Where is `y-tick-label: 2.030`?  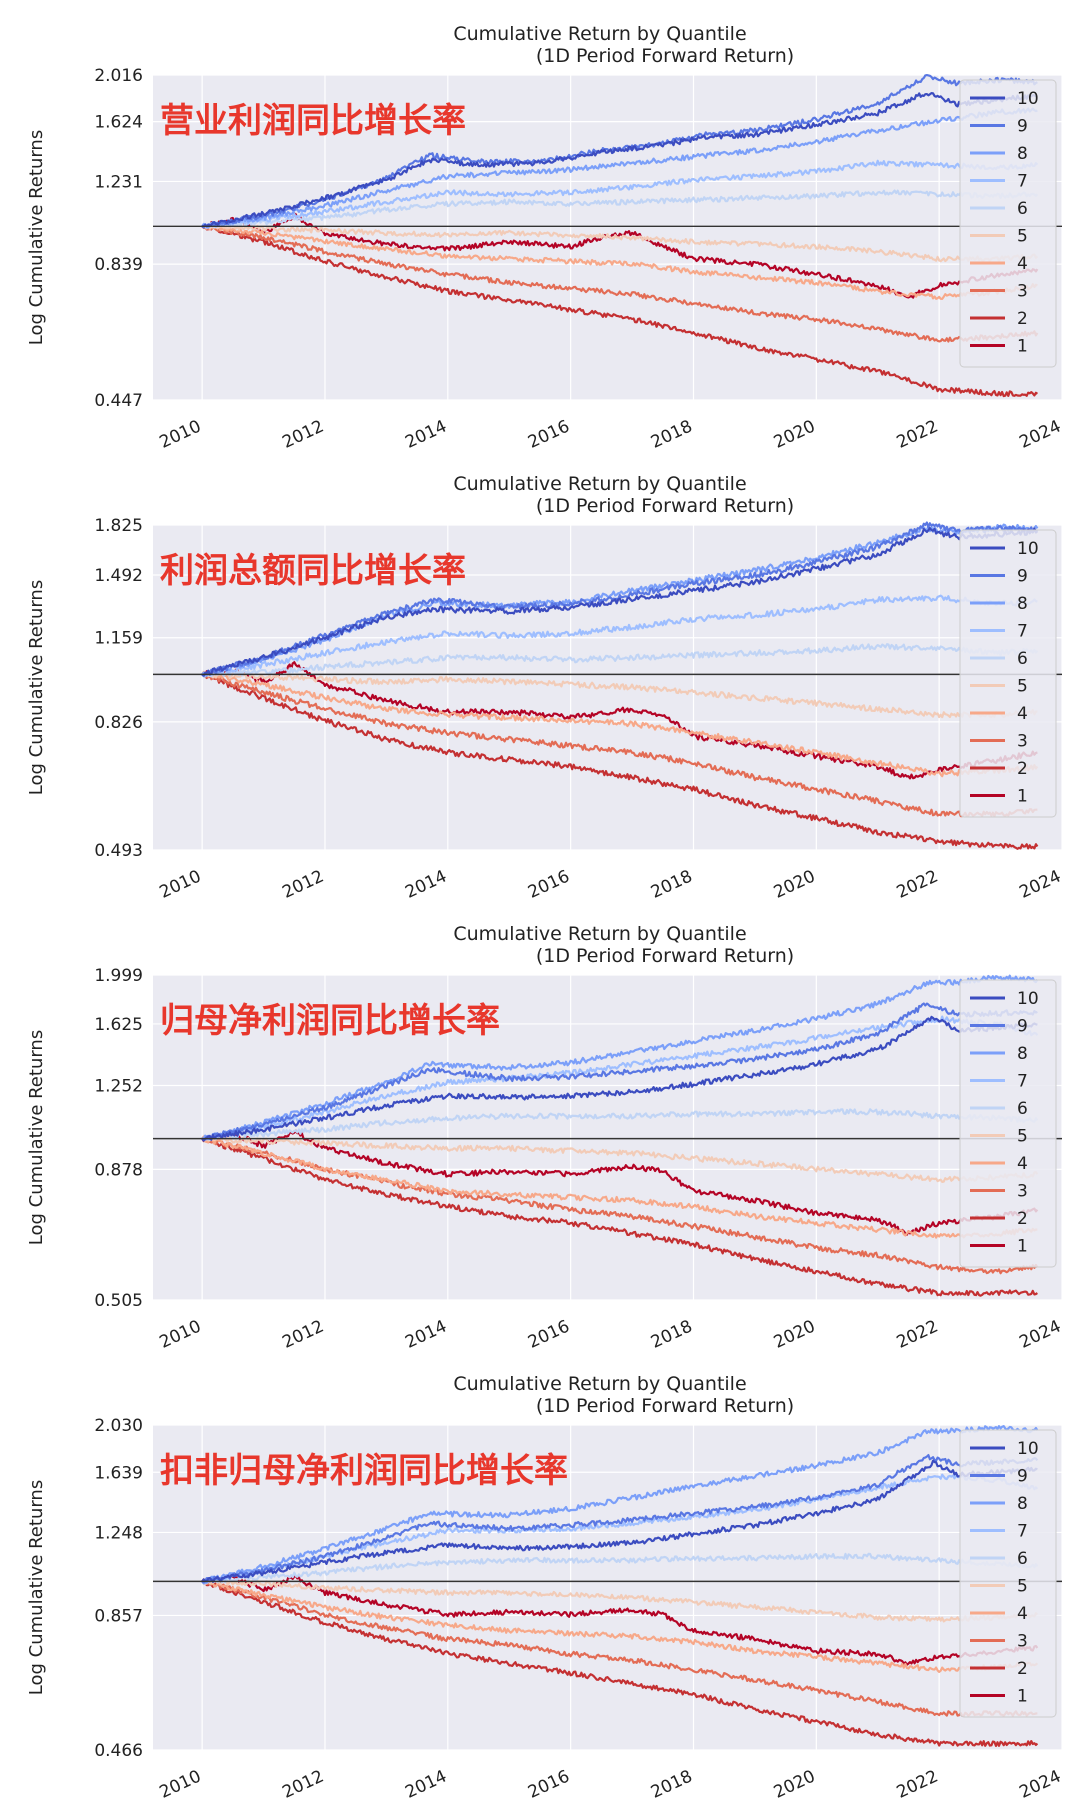
y-tick-label: 2.030 is located at coordinates (118, 1426).